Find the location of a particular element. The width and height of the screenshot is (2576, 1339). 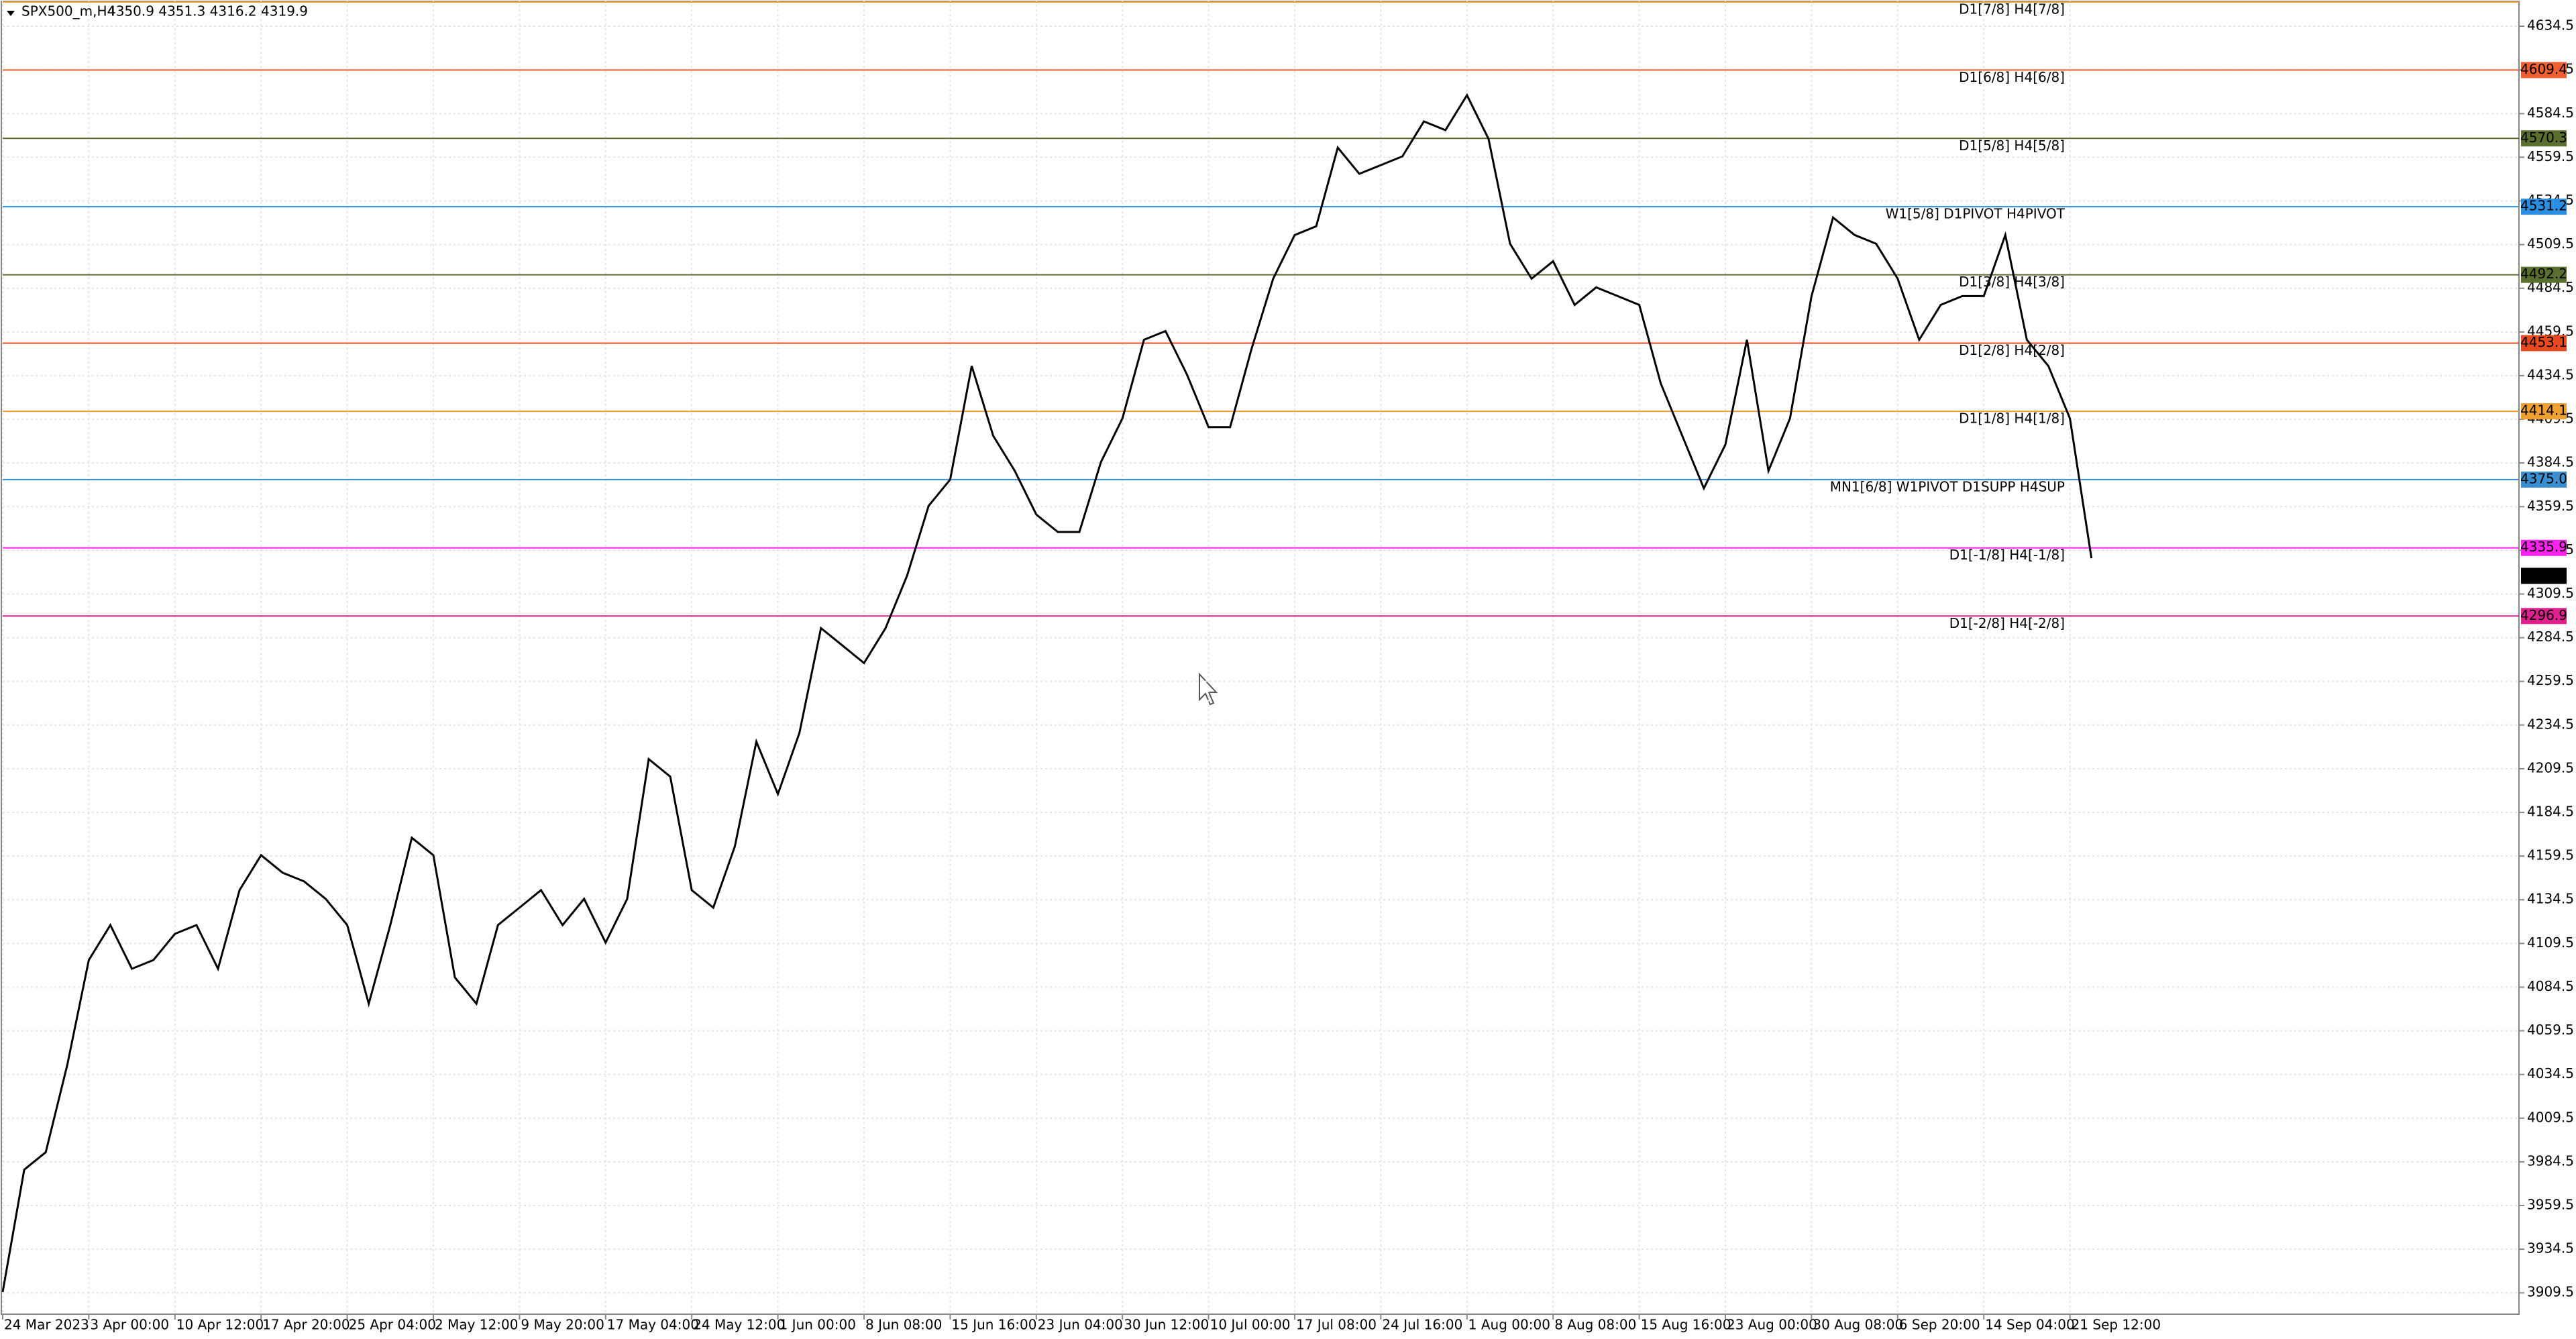

price-tag-label: 4375.0 is located at coordinates (2543, 478).